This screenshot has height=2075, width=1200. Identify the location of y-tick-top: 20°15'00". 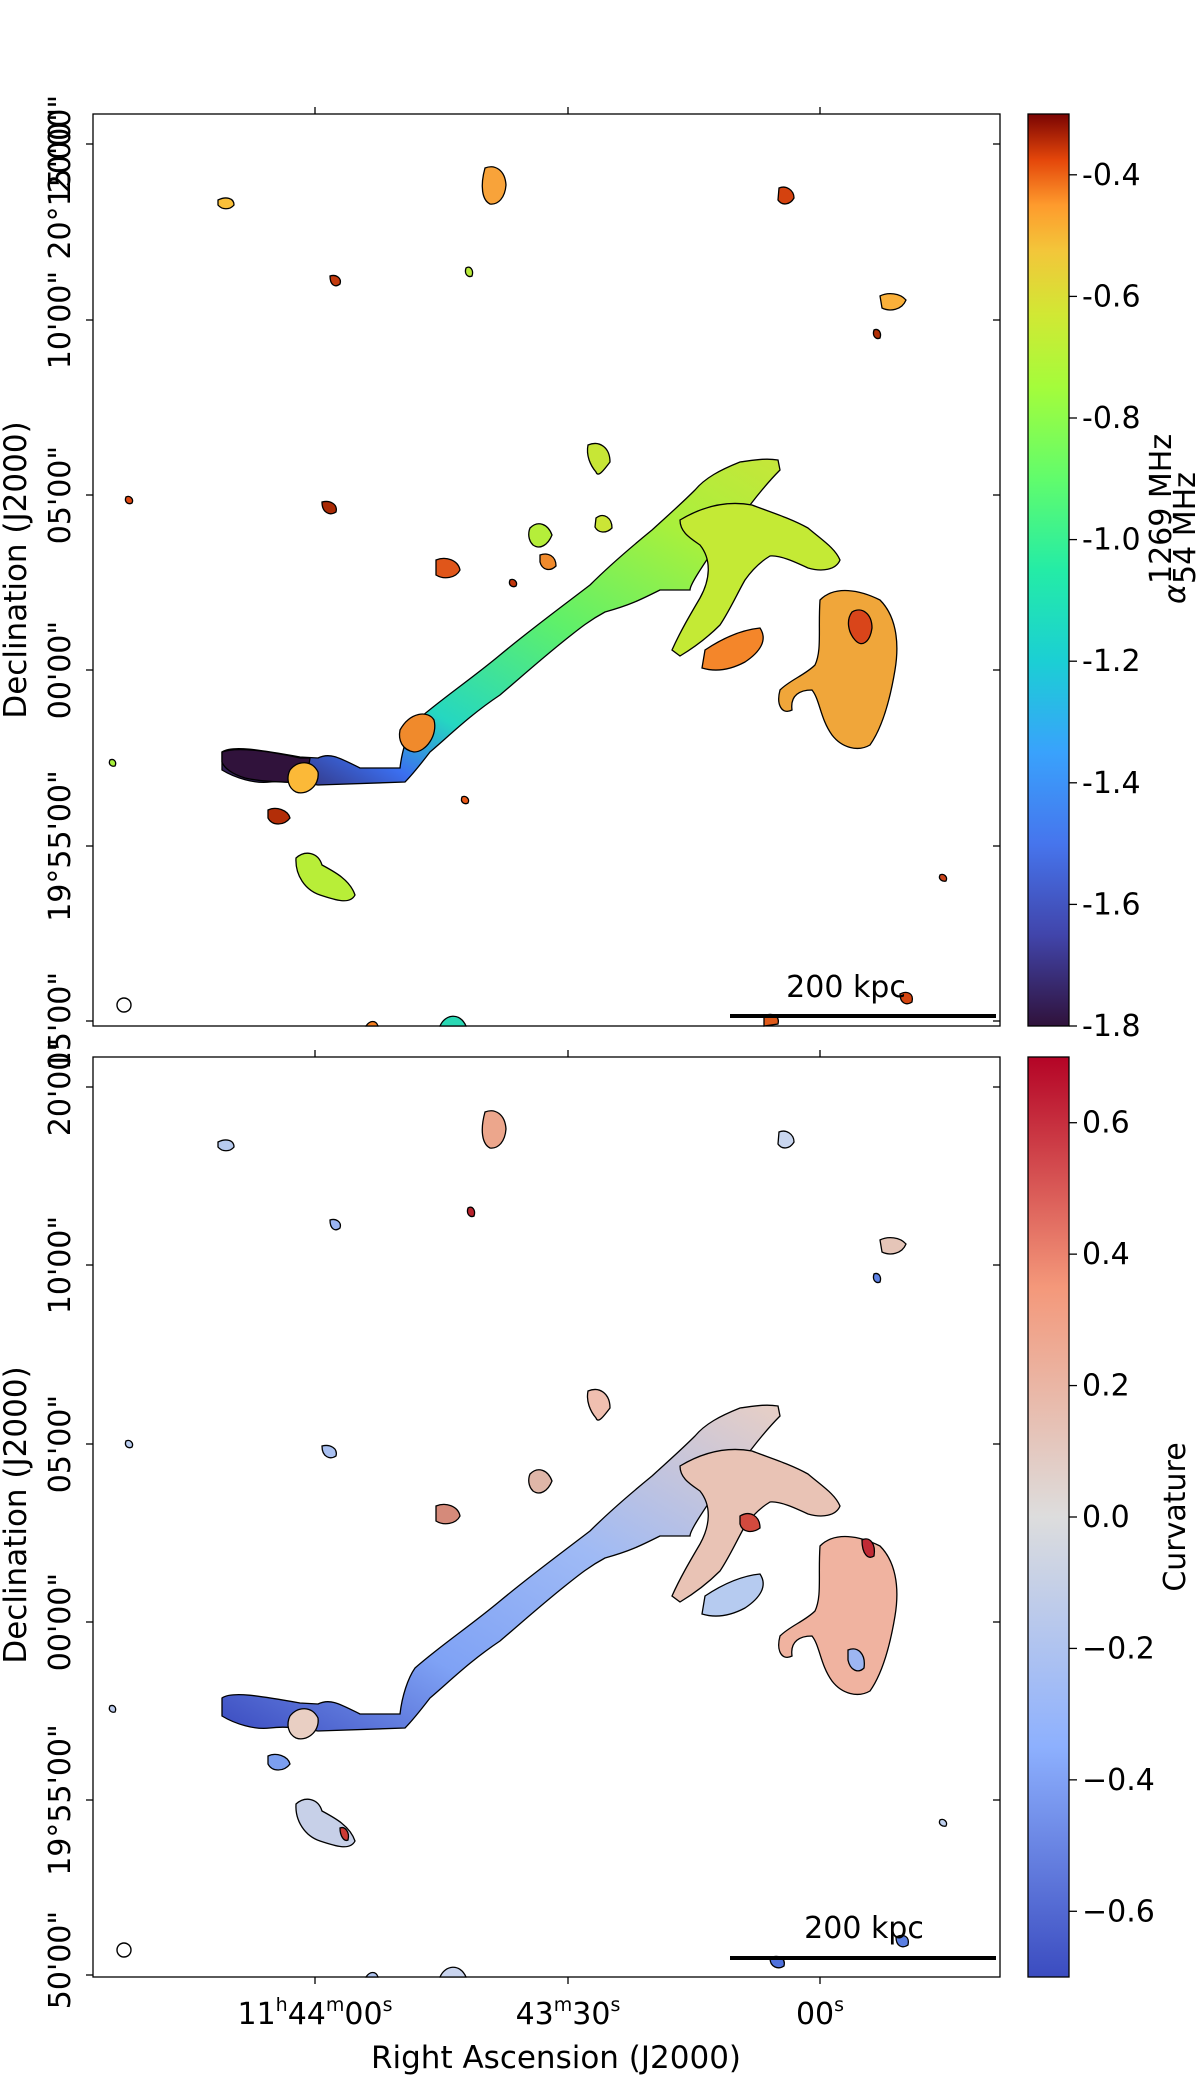
(60, 184).